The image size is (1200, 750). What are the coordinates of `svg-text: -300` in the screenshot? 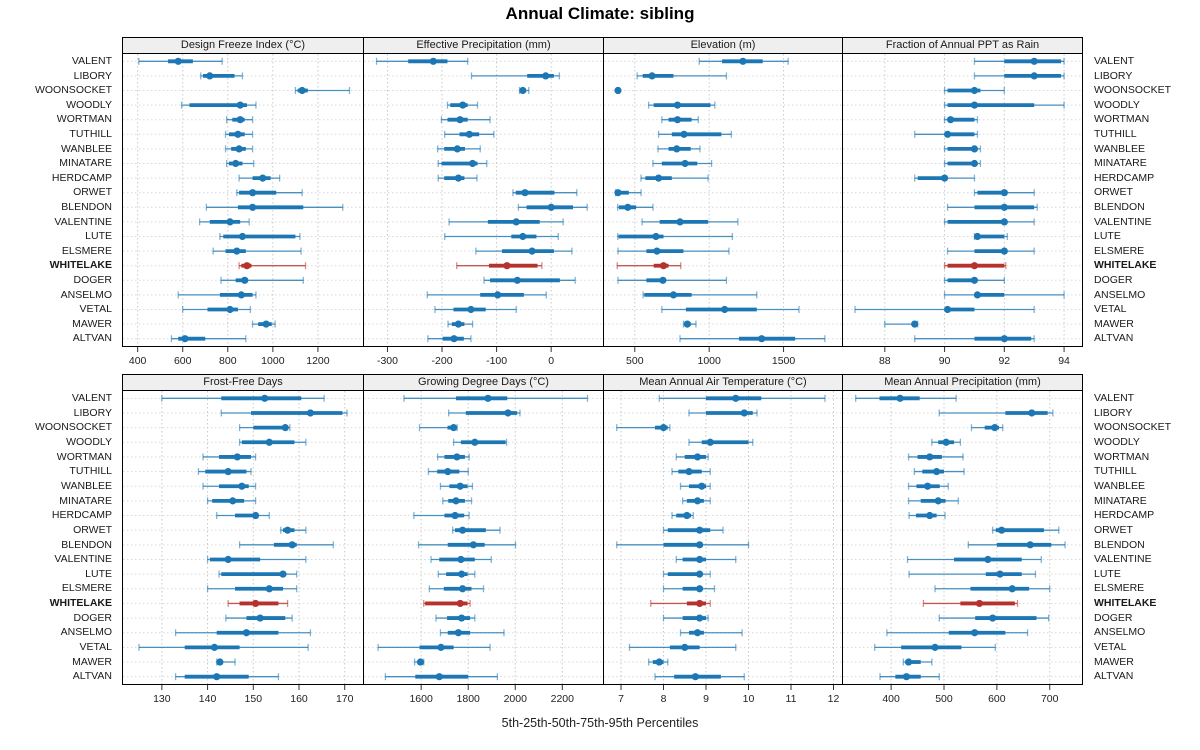 It's located at (387, 361).